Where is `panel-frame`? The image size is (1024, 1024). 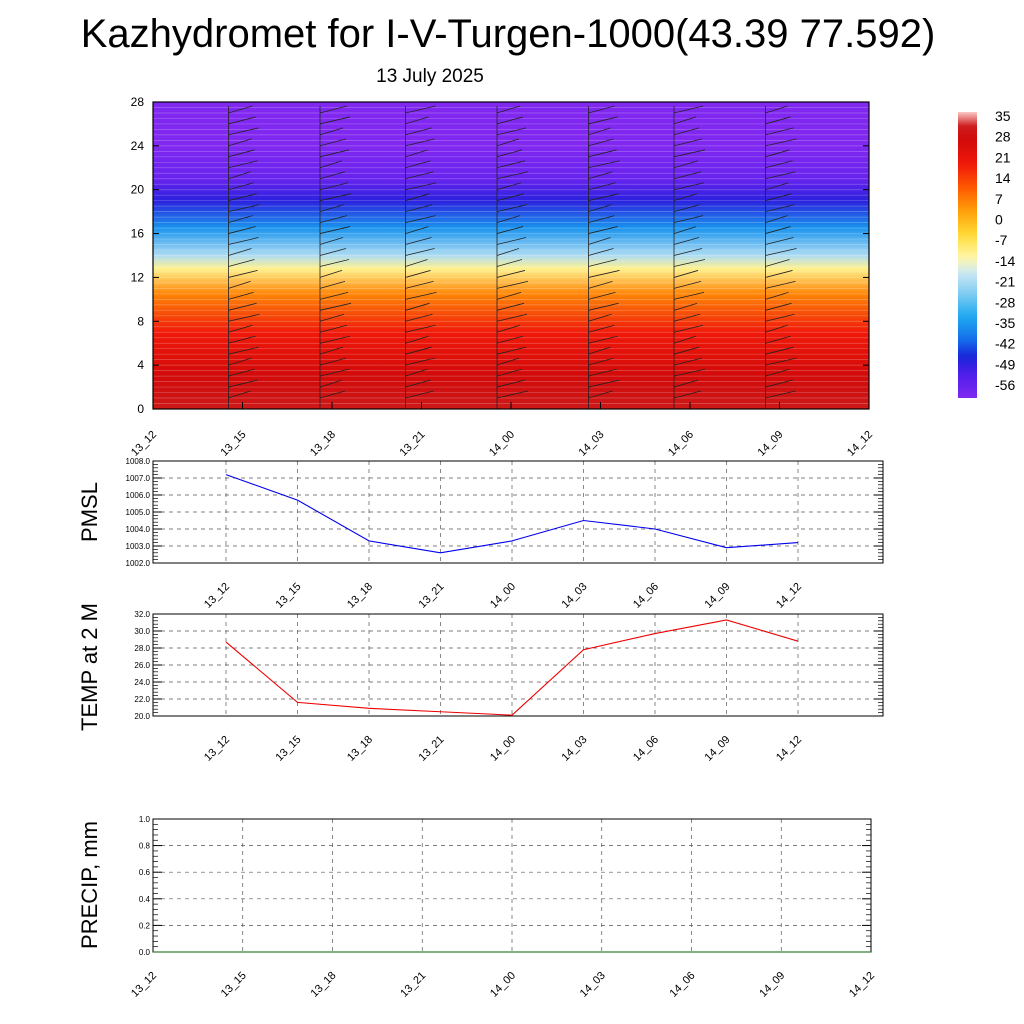 panel-frame is located at coordinates (518, 512).